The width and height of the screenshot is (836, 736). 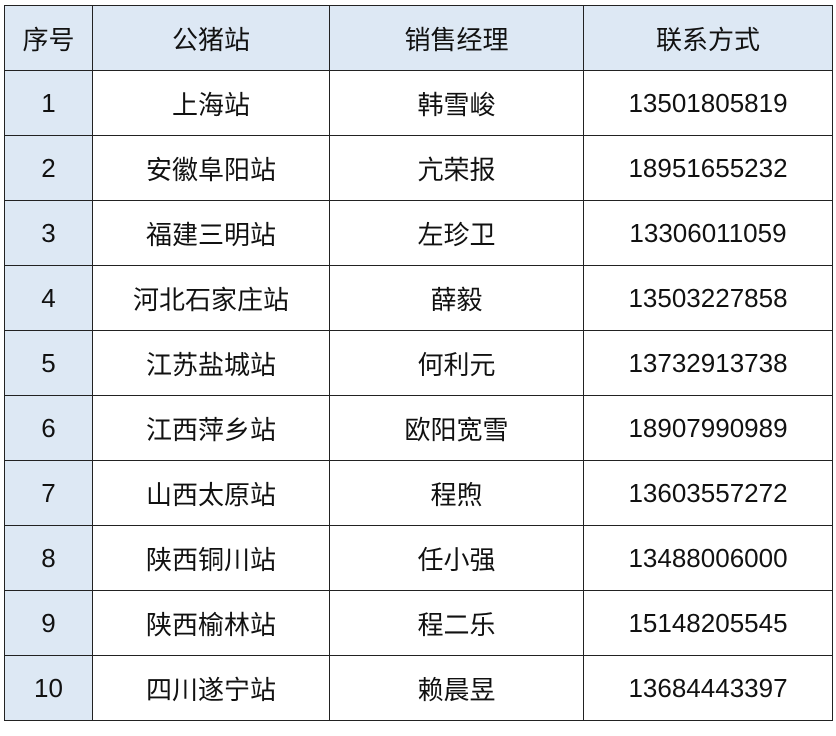 I want to click on station-cell: 陕西榆林站, so click(x=211, y=623).